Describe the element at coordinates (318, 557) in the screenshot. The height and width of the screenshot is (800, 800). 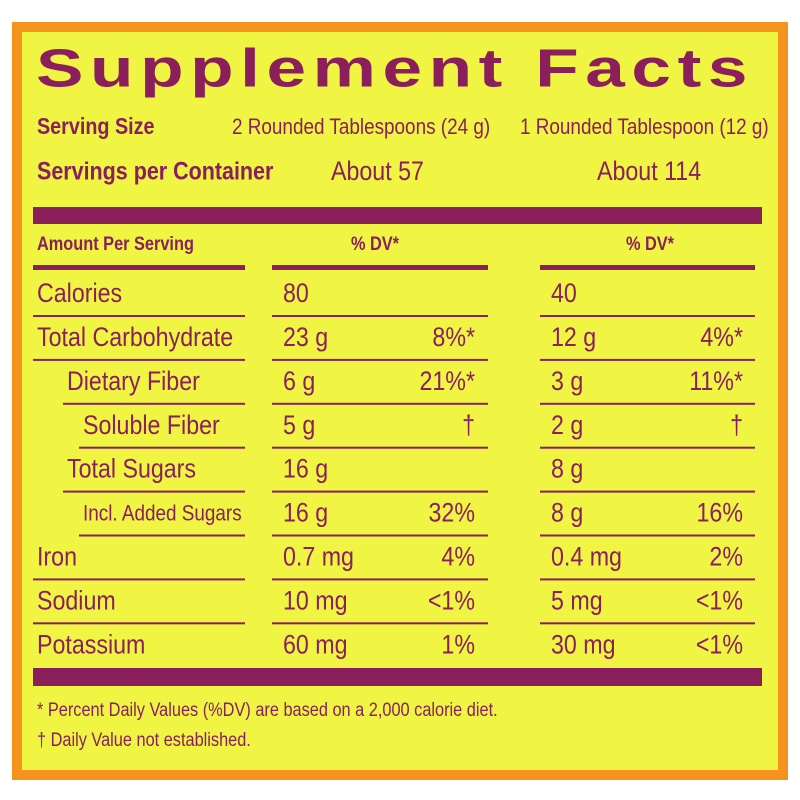
I see `amount: 0.7 mg` at that location.